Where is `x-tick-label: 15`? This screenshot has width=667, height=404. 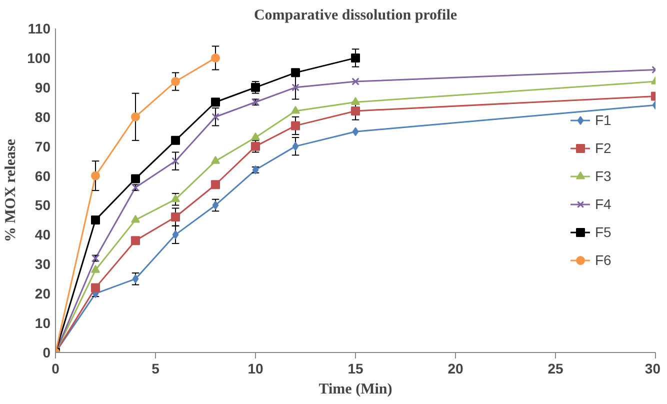
x-tick-label: 15 is located at coordinates (356, 368).